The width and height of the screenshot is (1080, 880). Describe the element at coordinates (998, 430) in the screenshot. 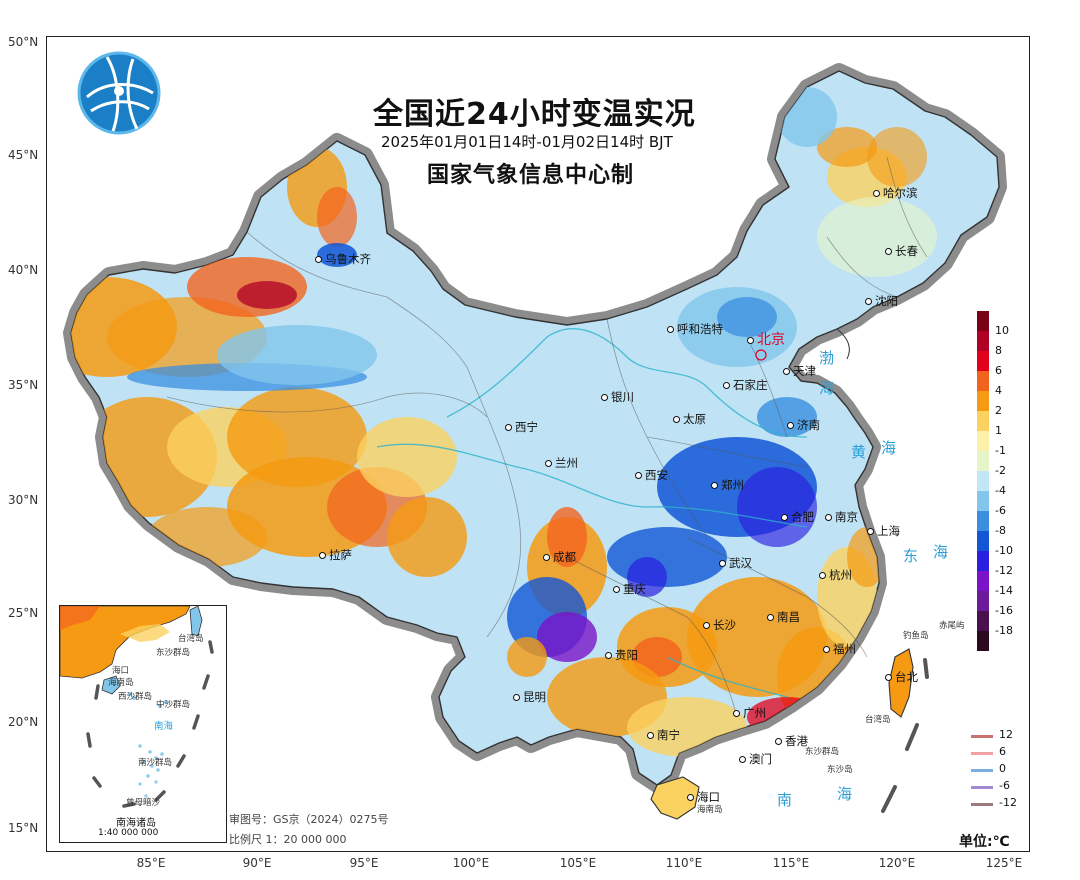

I see `legend-value-label: 1` at that location.